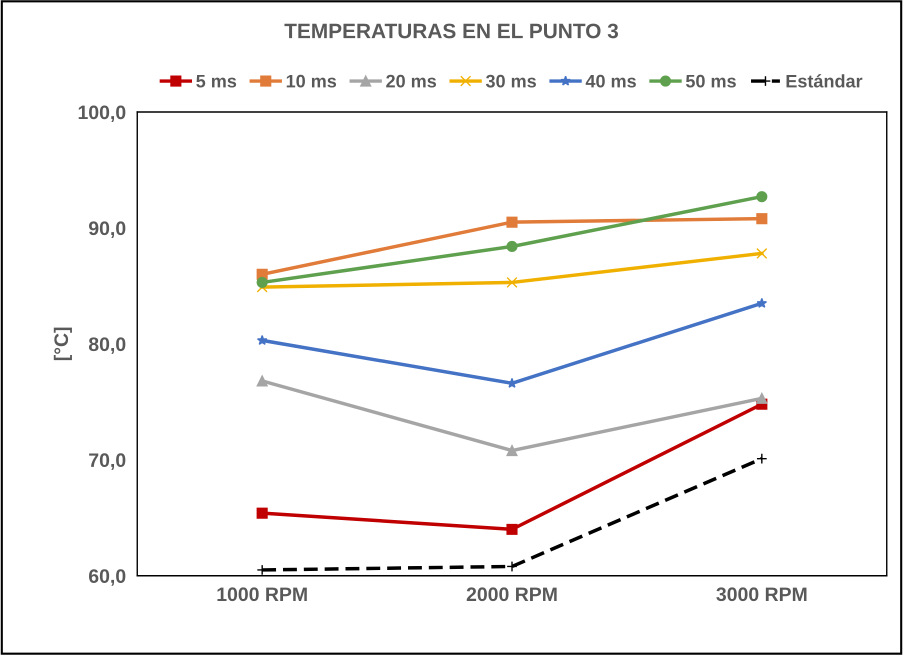  Describe the element at coordinates (511, 594) in the screenshot. I see `x-tick-label: 2000 RPM` at that location.